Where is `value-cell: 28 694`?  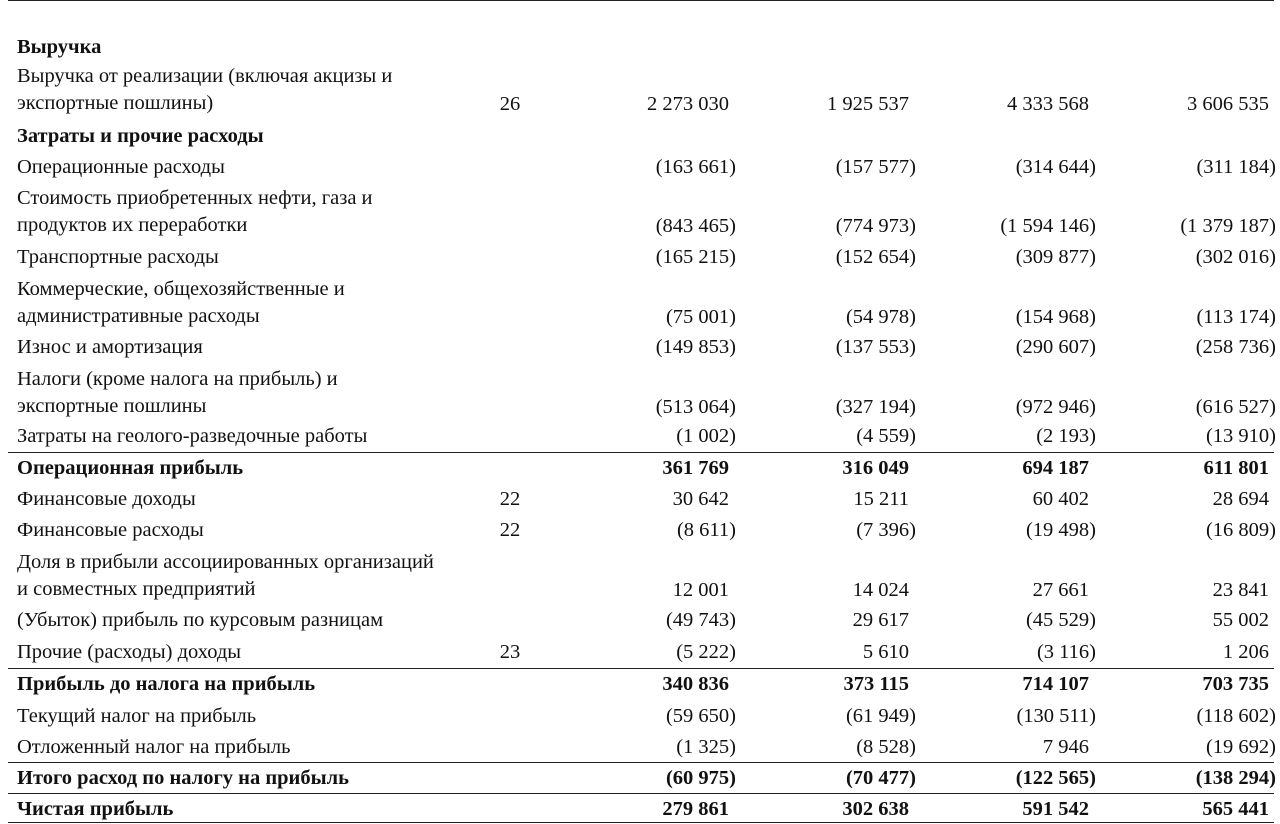 value-cell: 28 694 is located at coordinates (1240, 499).